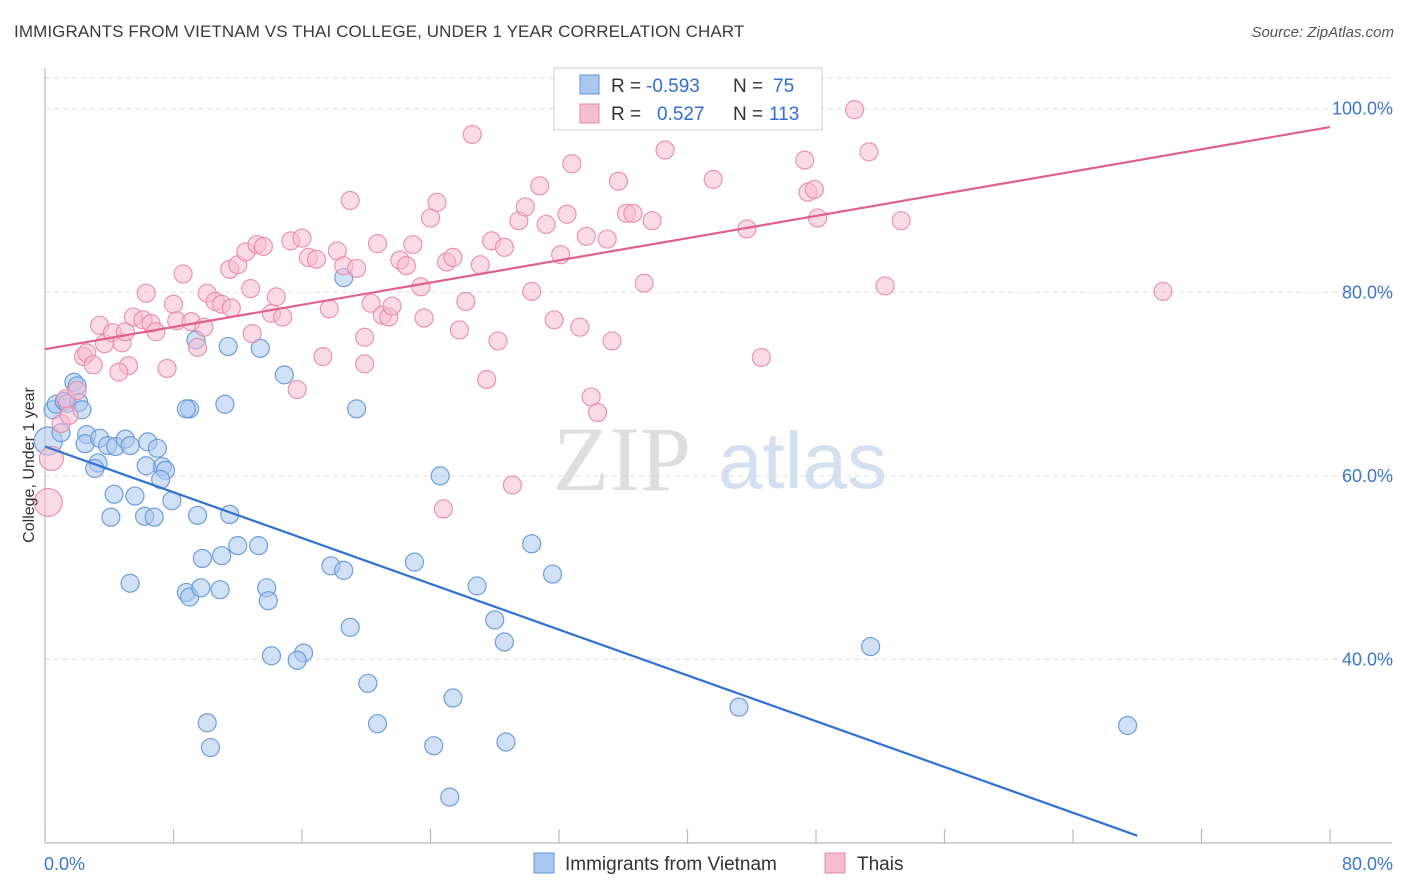 The image size is (1406, 892). I want to click on watermark-zip: ZIP, so click(622, 459).